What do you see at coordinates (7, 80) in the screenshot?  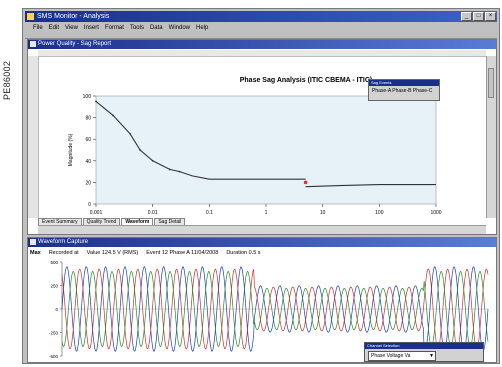 I see `figure-code: PE86002` at bounding box center [7, 80].